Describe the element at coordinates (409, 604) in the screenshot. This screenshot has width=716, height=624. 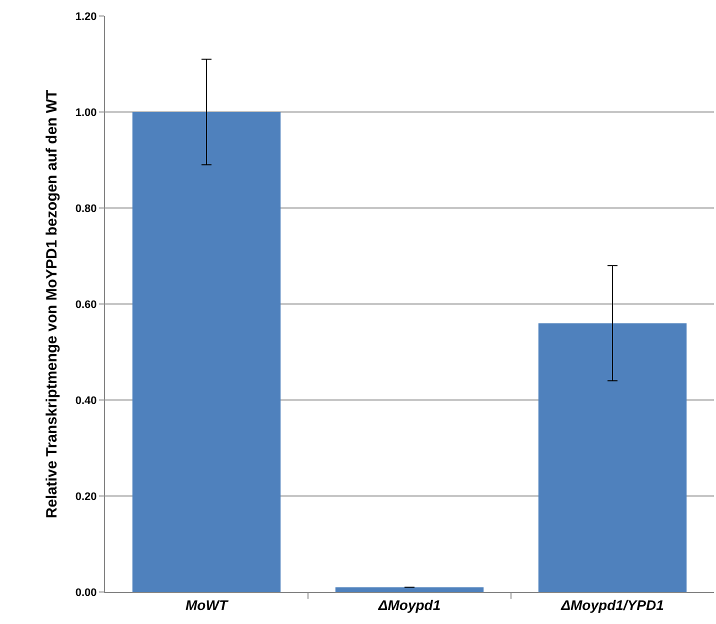
I see `x-tick-label: ΔMoypd1` at that location.